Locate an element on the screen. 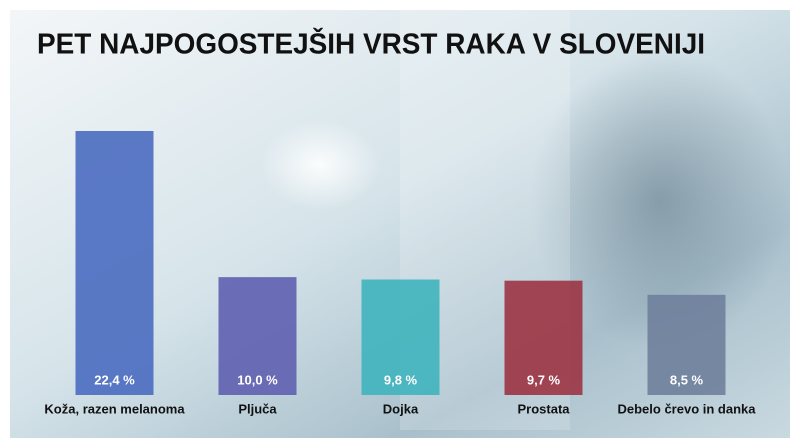  chart-title: PET NAJPOGOSTEJŠIH VRST RAKA V SLOVENIJI is located at coordinates (371, 44).